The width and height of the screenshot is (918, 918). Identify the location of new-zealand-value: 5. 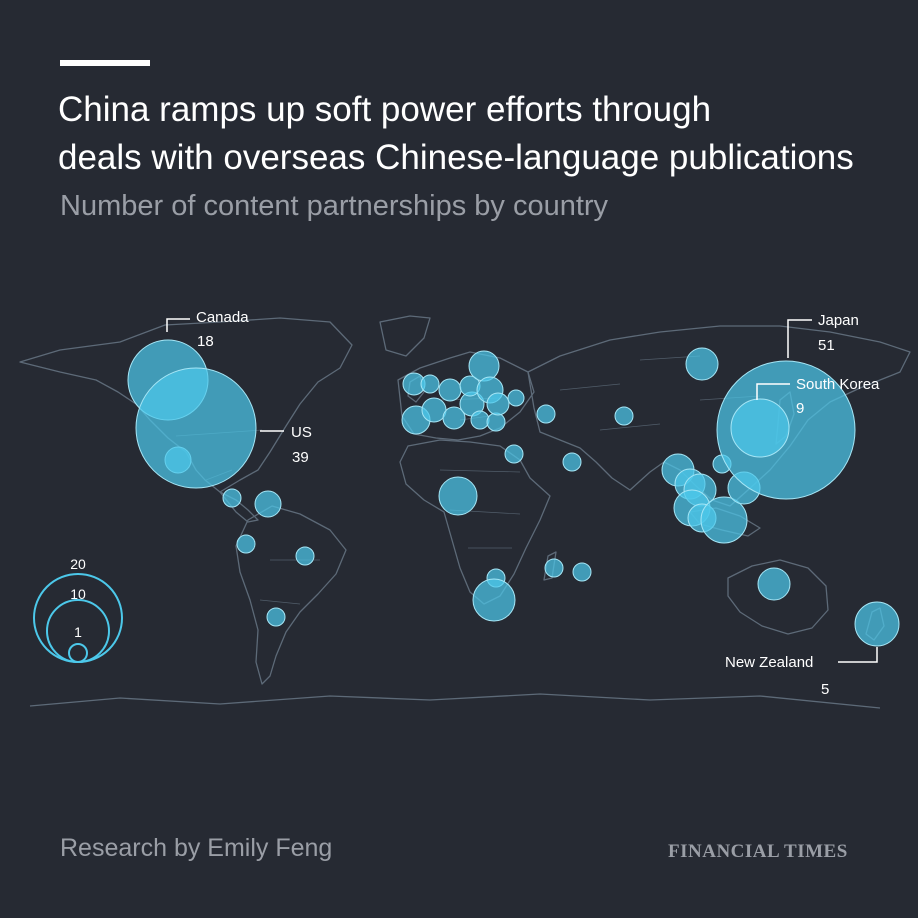
(825, 689).